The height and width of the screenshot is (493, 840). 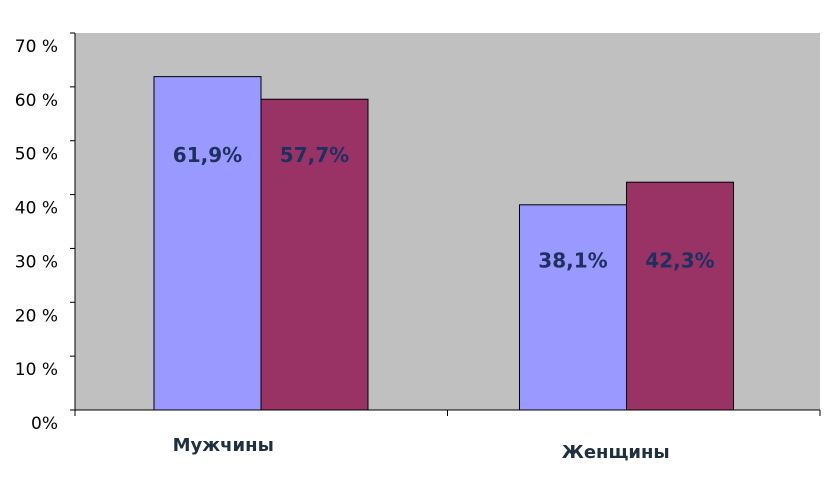 What do you see at coordinates (36, 209) in the screenshot?
I see `y-tick-label: 40 %` at bounding box center [36, 209].